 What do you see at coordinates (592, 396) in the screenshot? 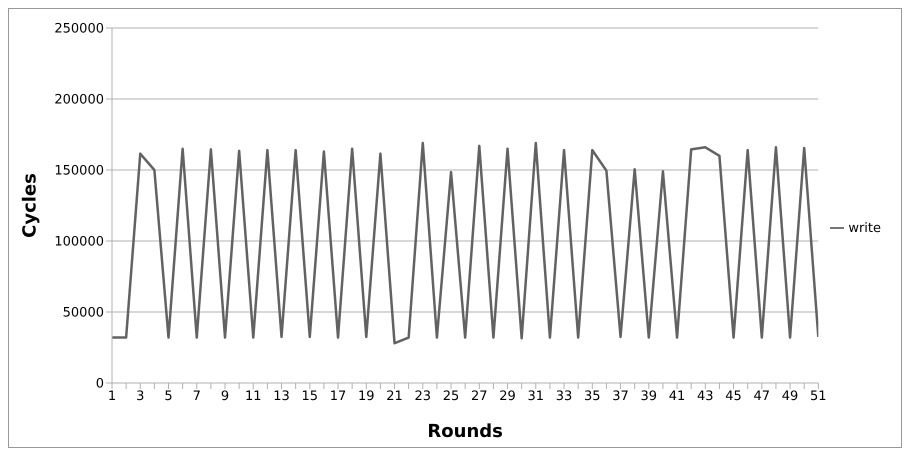
I see `x-tick-label: 35` at bounding box center [592, 396].